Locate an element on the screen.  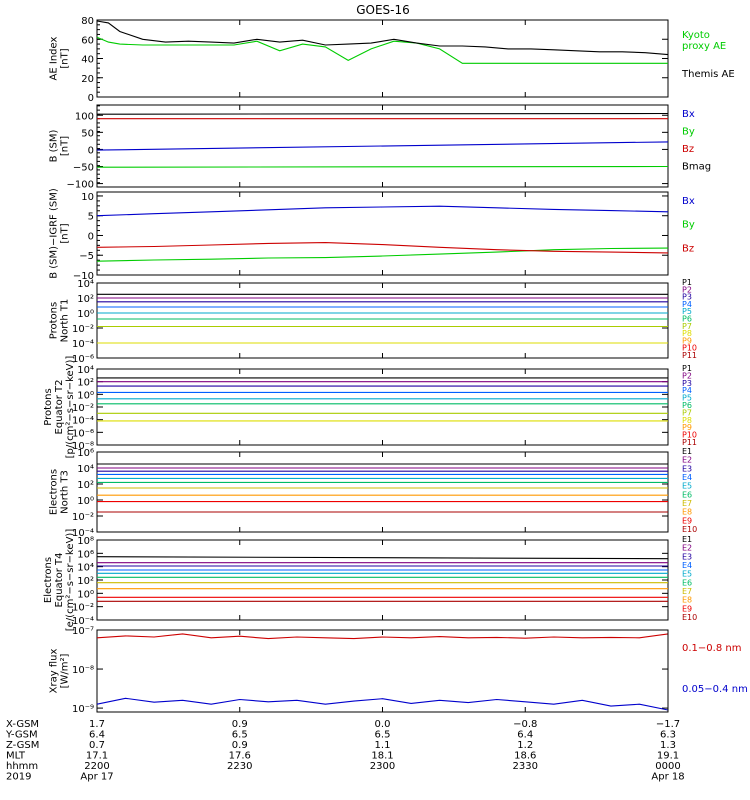
x-row-value: 0000 is located at coordinates (667, 766).